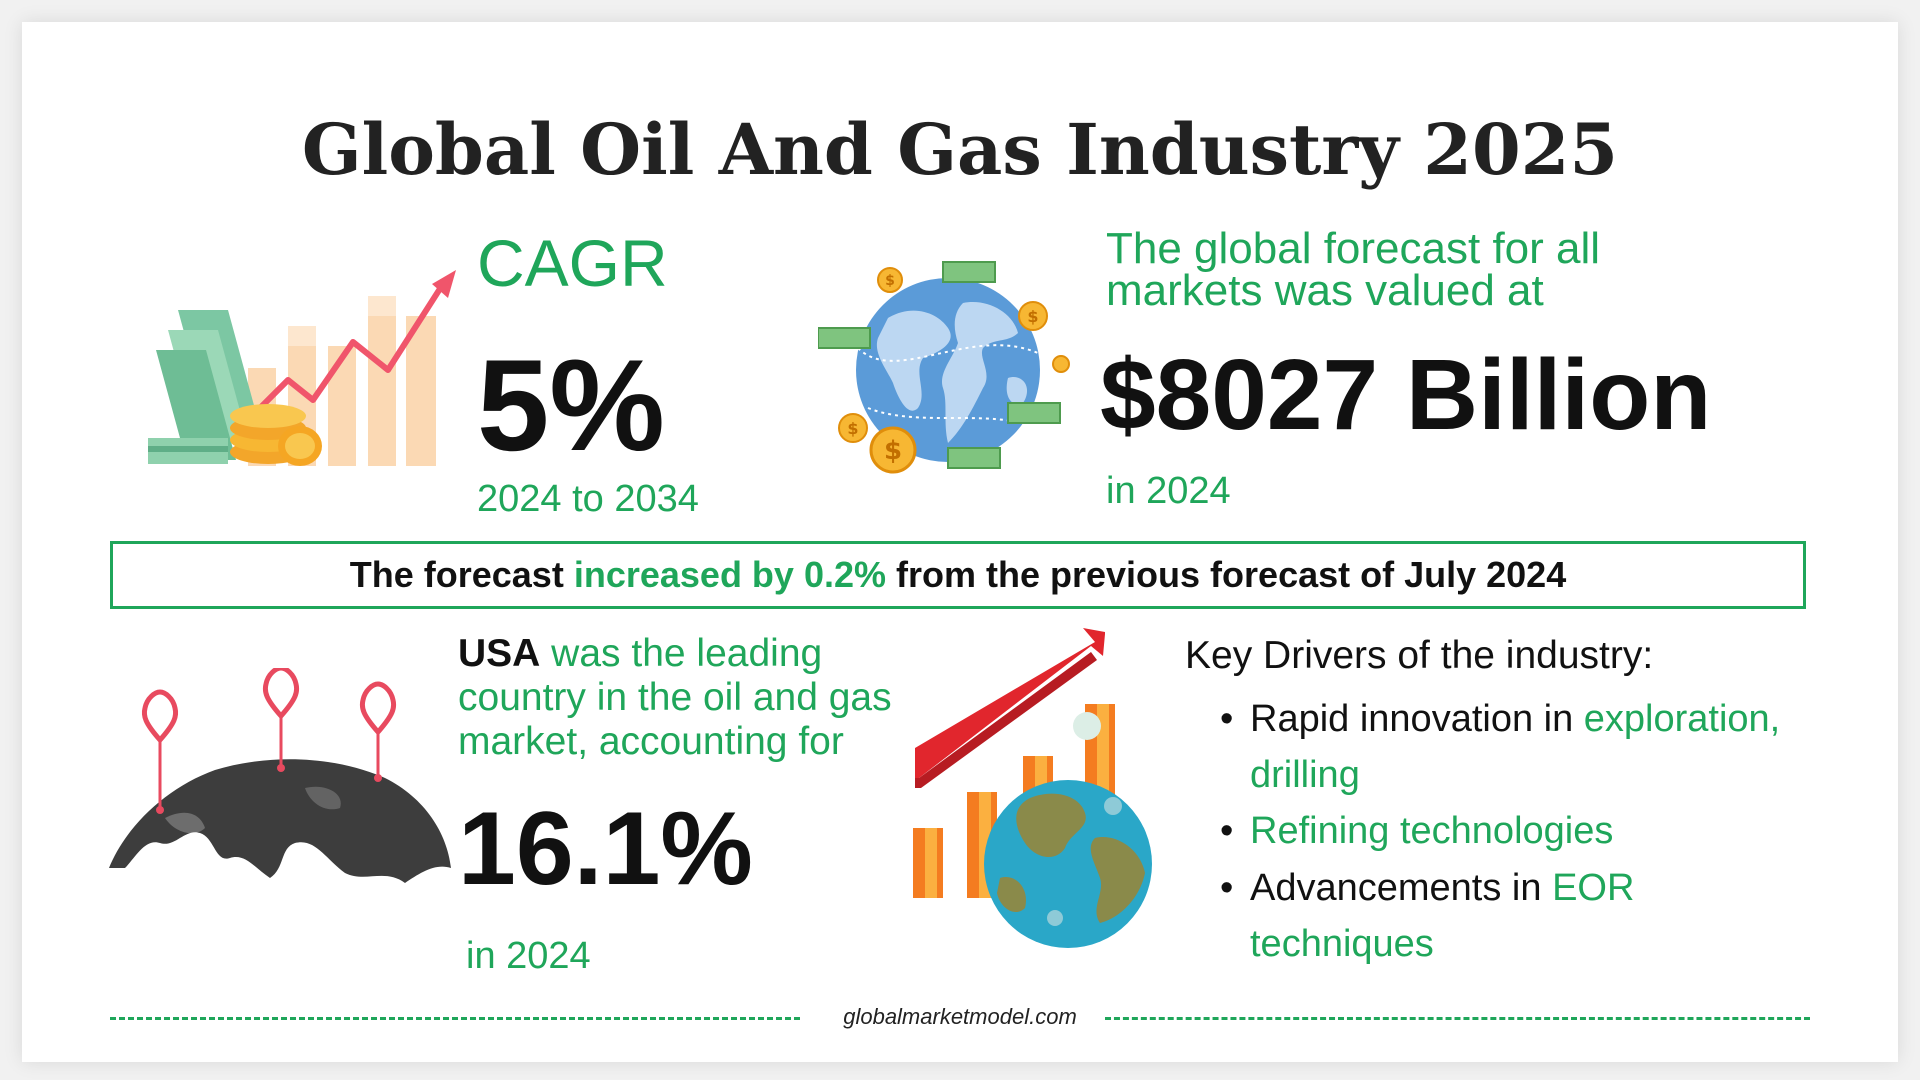  What do you see at coordinates (571, 405) in the screenshot?
I see `cagr-value: 5%` at bounding box center [571, 405].